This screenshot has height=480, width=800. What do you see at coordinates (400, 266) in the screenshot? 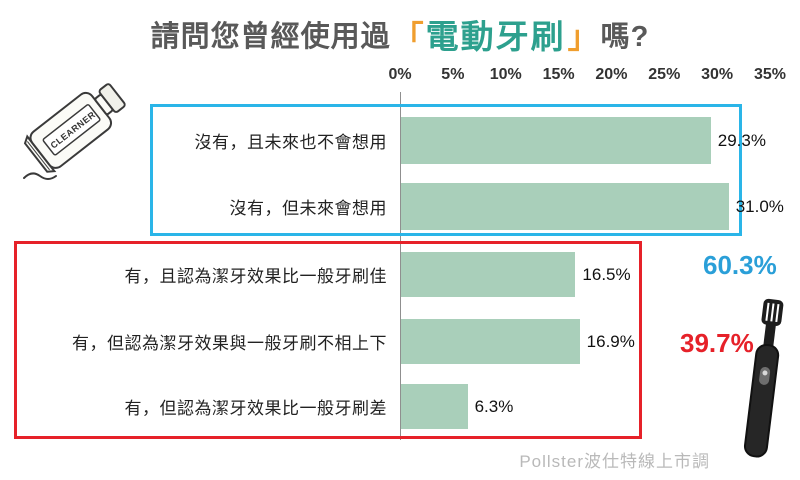
I see `y-axis-line` at bounding box center [400, 266].